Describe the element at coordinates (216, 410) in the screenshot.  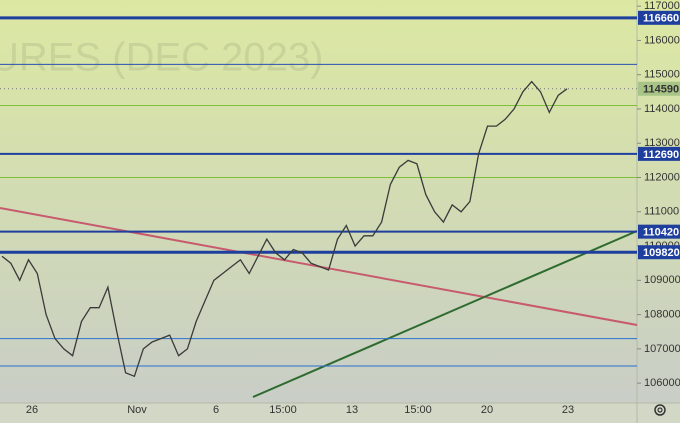
I see `time-label: 6` at that location.